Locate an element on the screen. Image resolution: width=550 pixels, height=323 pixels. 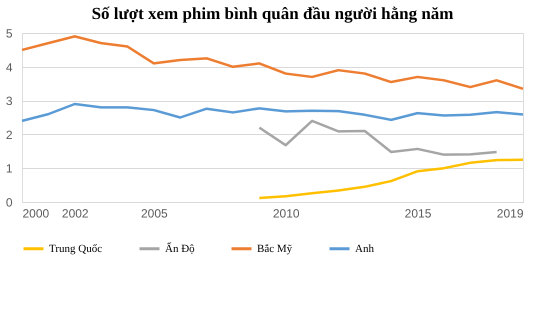
chart-title: Số lượt xem phim bình quân đầu người hằng năm is located at coordinates (273, 13).